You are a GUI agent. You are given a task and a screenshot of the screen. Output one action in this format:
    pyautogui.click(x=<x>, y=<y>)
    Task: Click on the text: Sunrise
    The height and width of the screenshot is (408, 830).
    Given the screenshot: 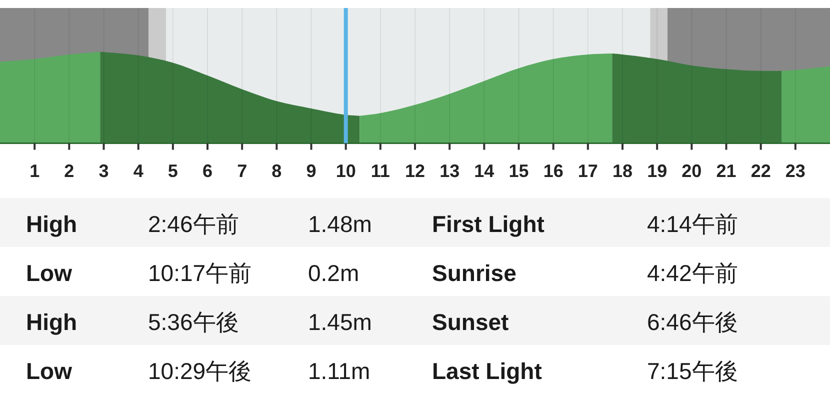 What is the action you would take?
    pyautogui.click(x=474, y=273)
    